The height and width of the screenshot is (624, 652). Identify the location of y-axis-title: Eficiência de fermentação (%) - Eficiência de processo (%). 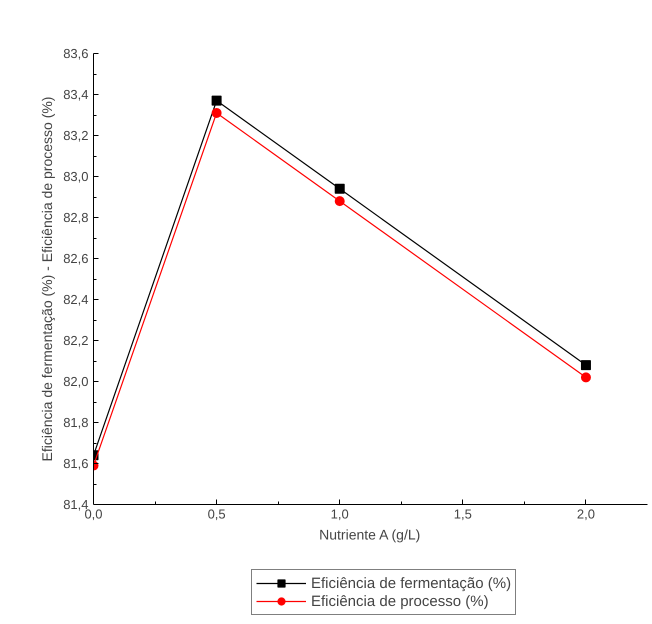
(47, 279).